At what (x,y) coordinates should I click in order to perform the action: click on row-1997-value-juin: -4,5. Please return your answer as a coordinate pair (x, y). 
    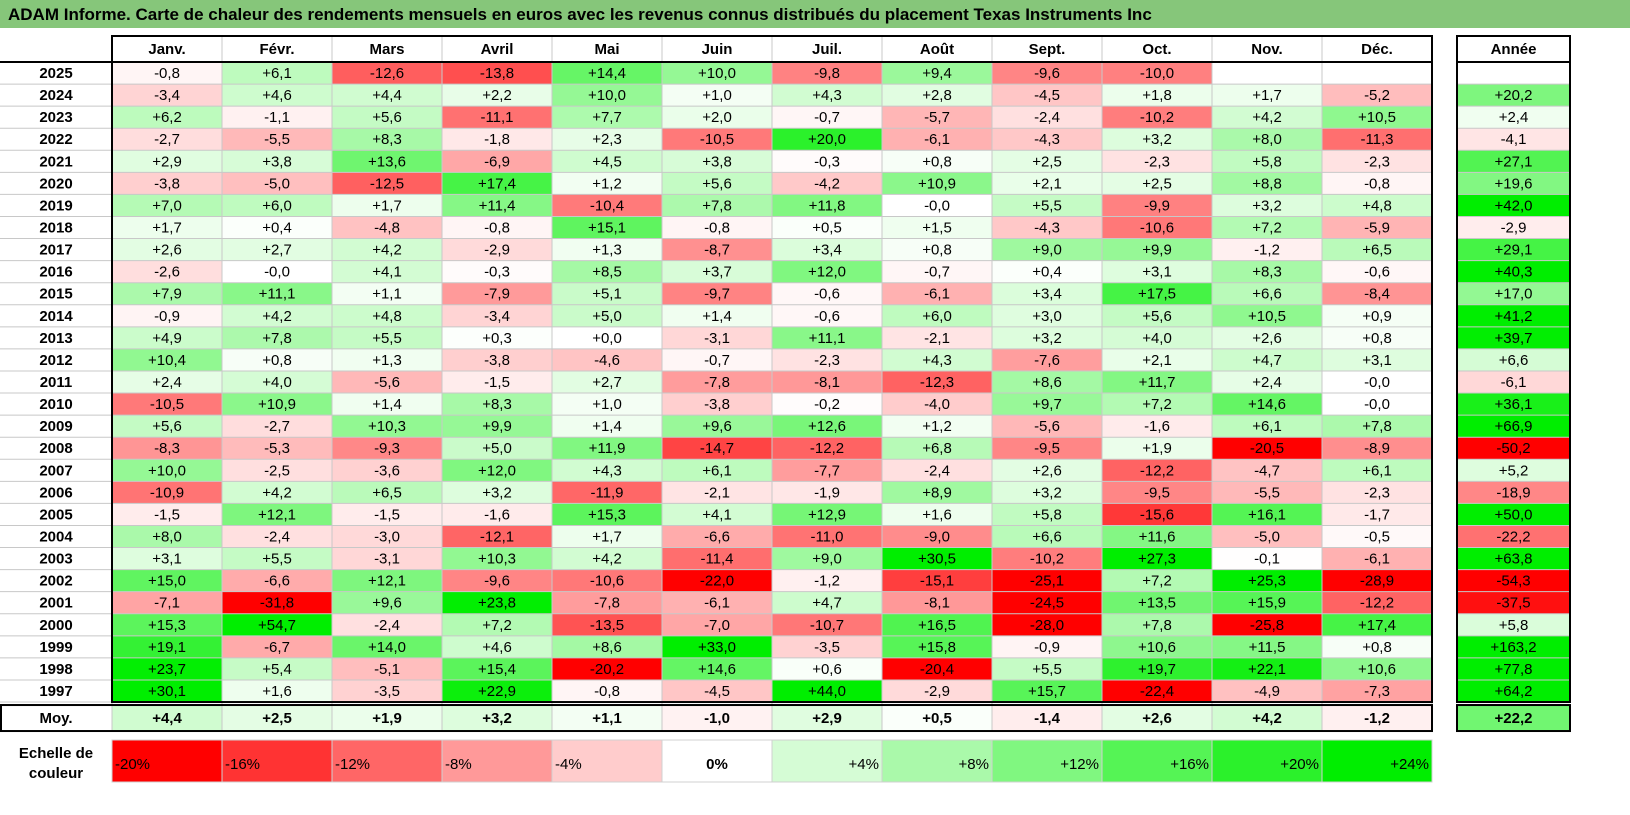
    Looking at the image, I should click on (717, 691).